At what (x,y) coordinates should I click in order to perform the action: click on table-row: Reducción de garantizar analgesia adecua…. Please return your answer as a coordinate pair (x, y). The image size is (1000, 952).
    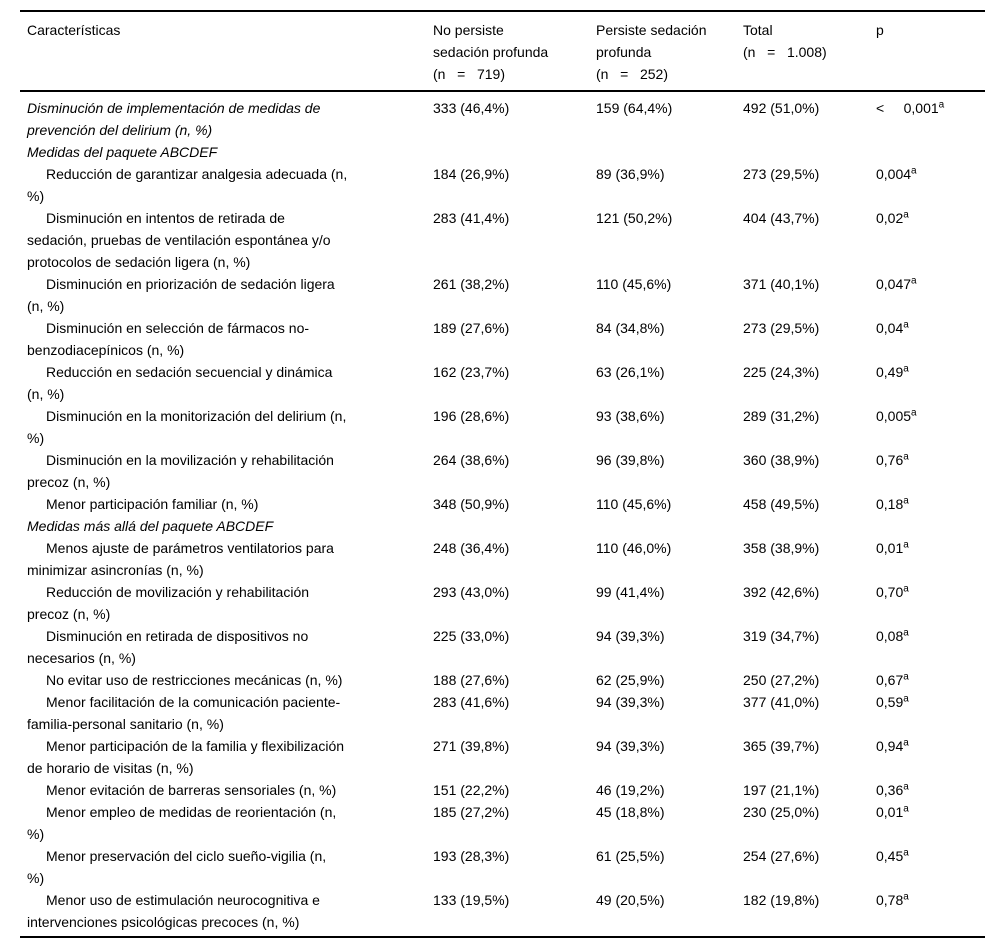
    Looking at the image, I should click on (502, 185).